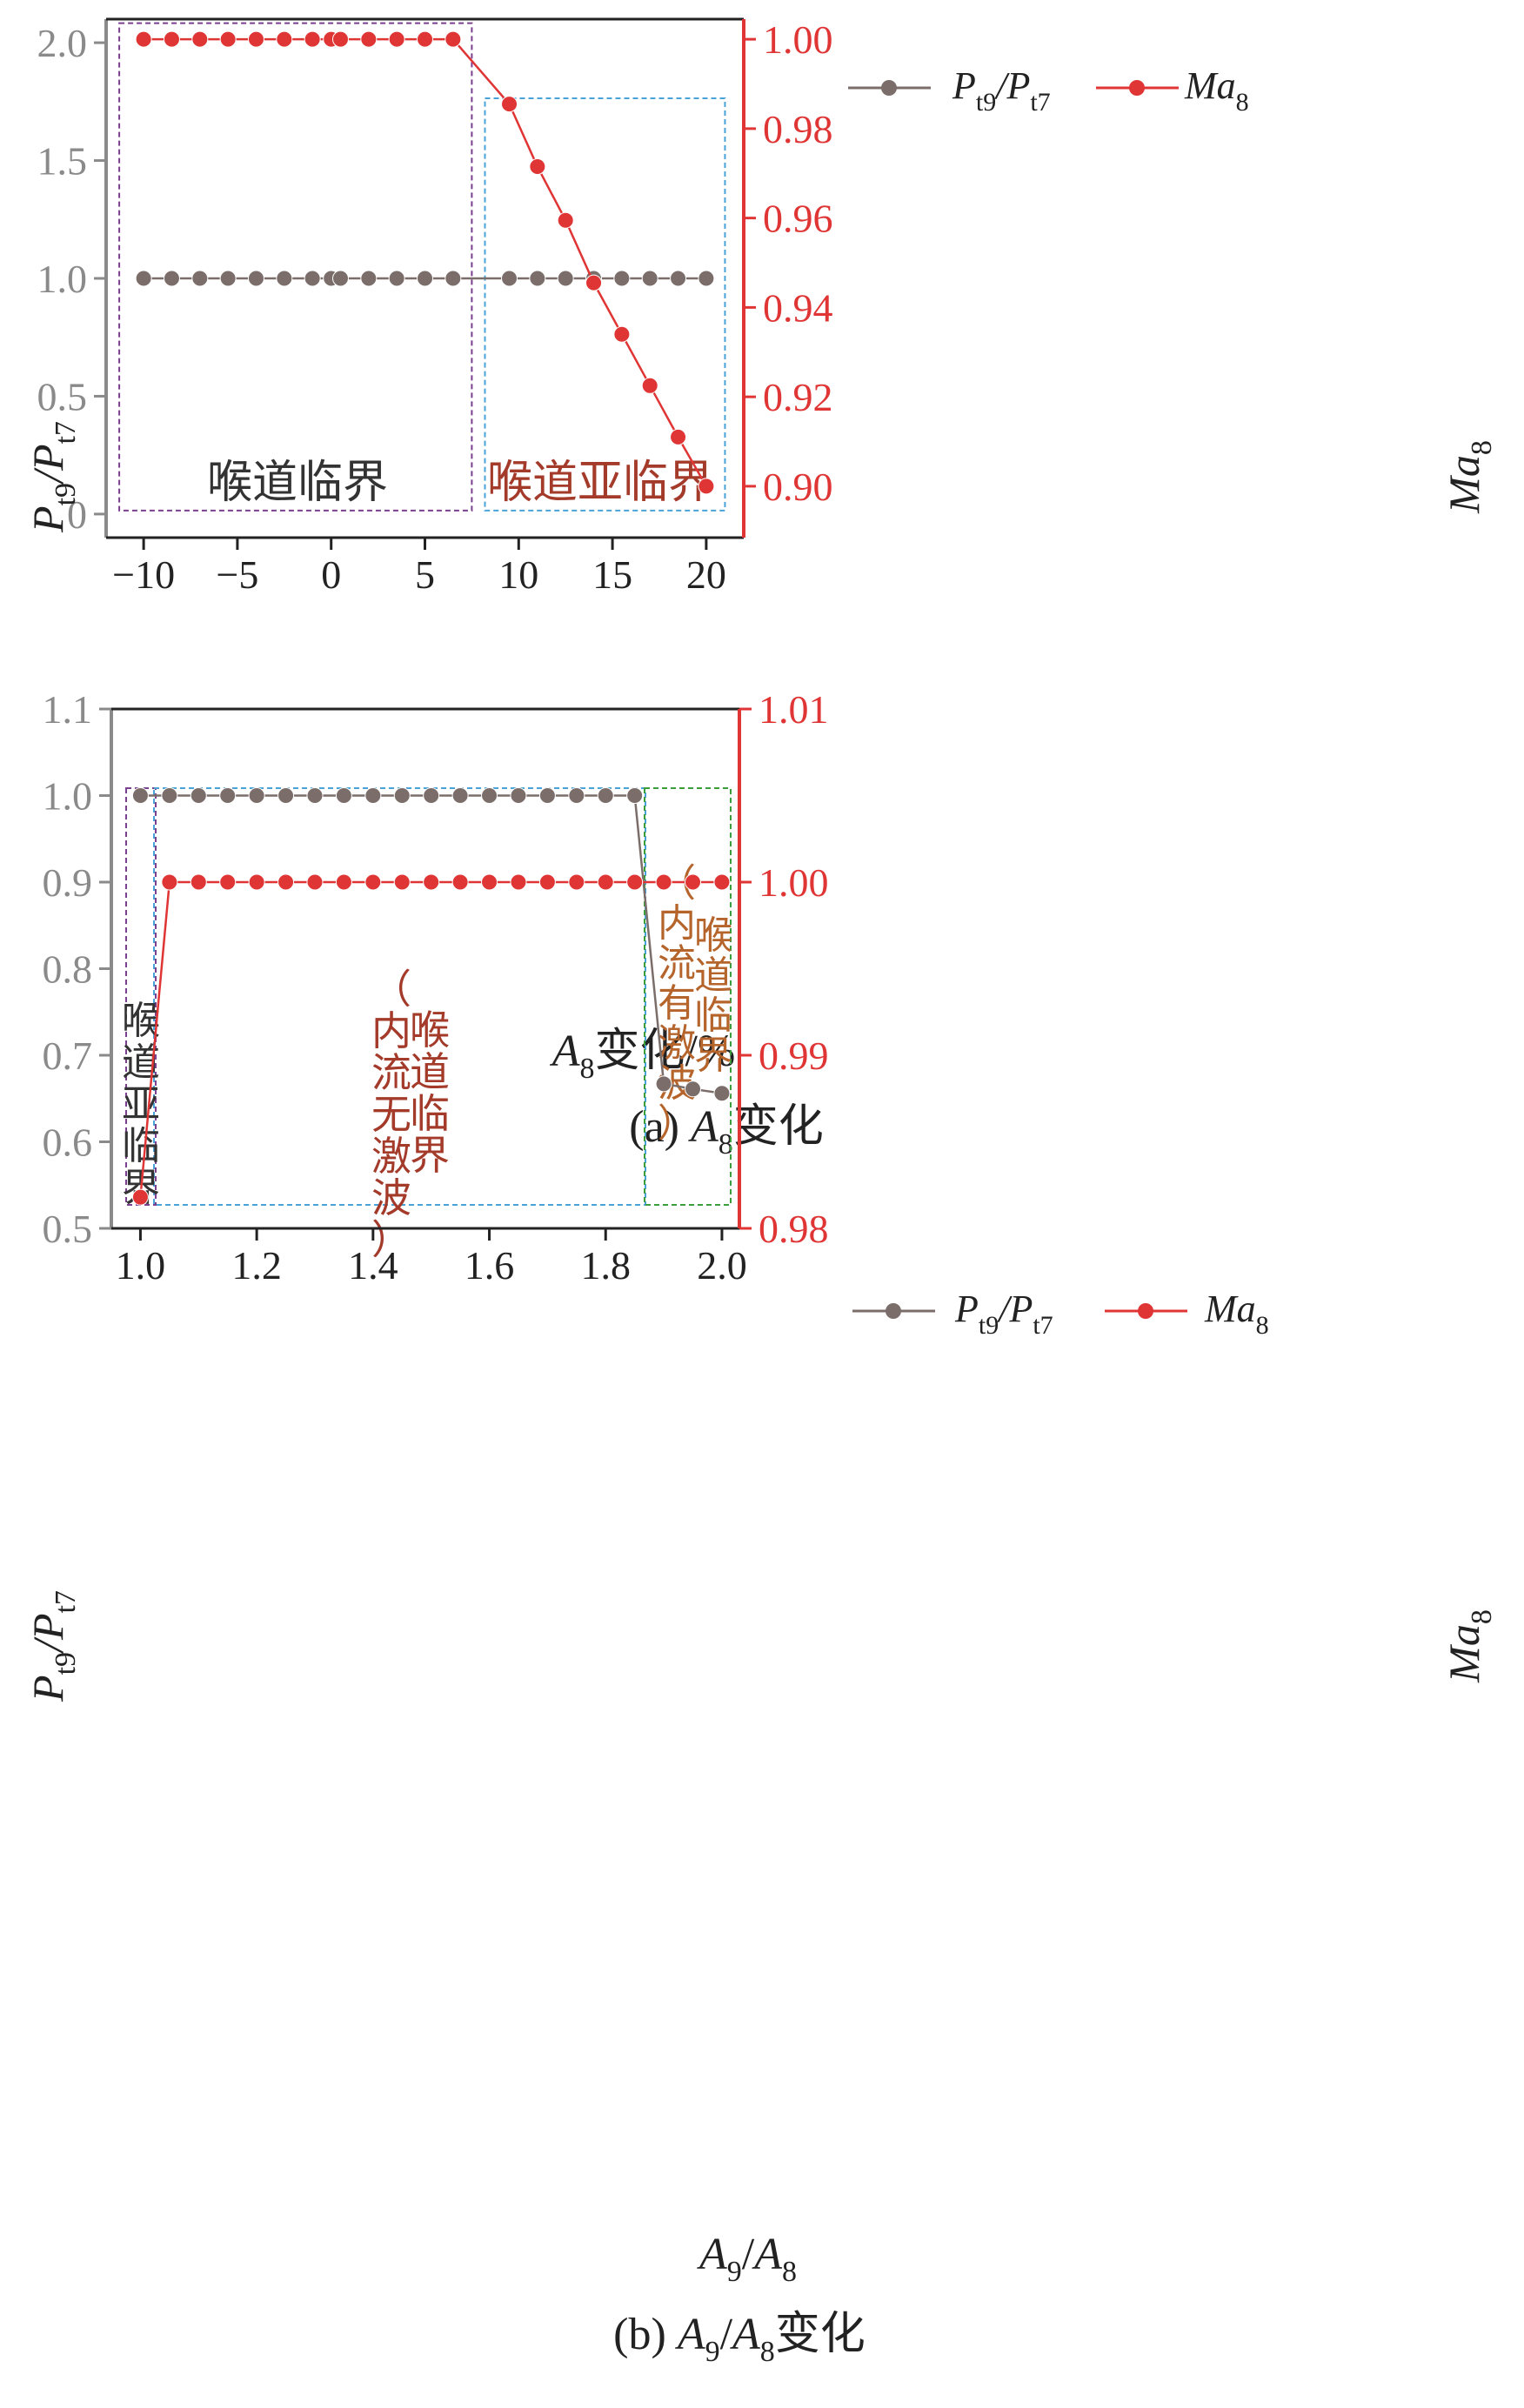 Image resolution: width=1524 pixels, height=2408 pixels. Describe the element at coordinates (1003, 1314) in the screenshot. I see `chart-b-legend-p: Pt9/Pt7` at that location.